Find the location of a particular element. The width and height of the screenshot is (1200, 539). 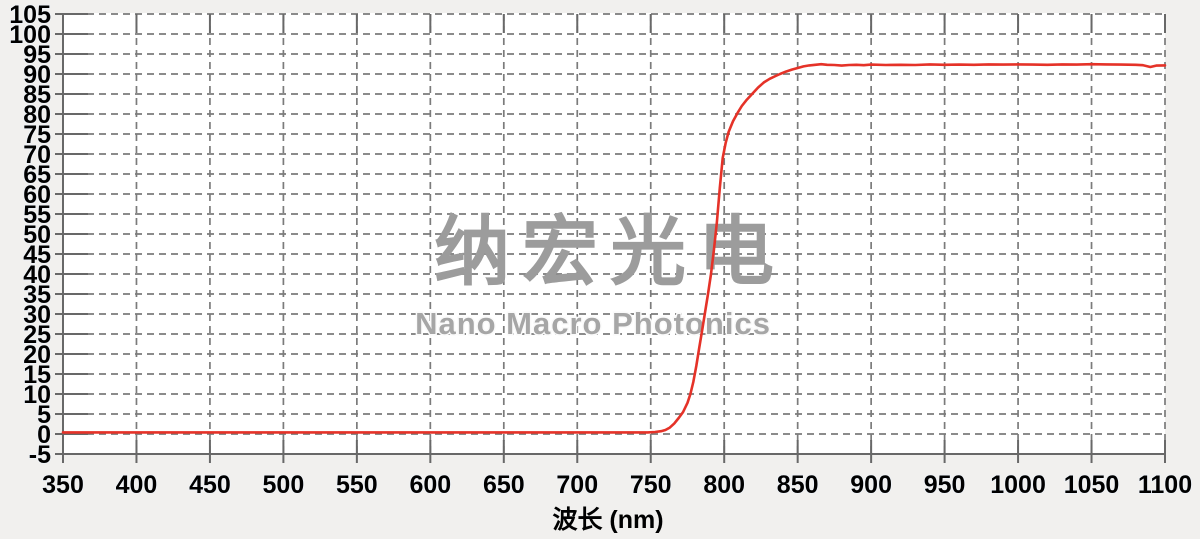

y-tick-label: 105 is located at coordinates (30, 15).